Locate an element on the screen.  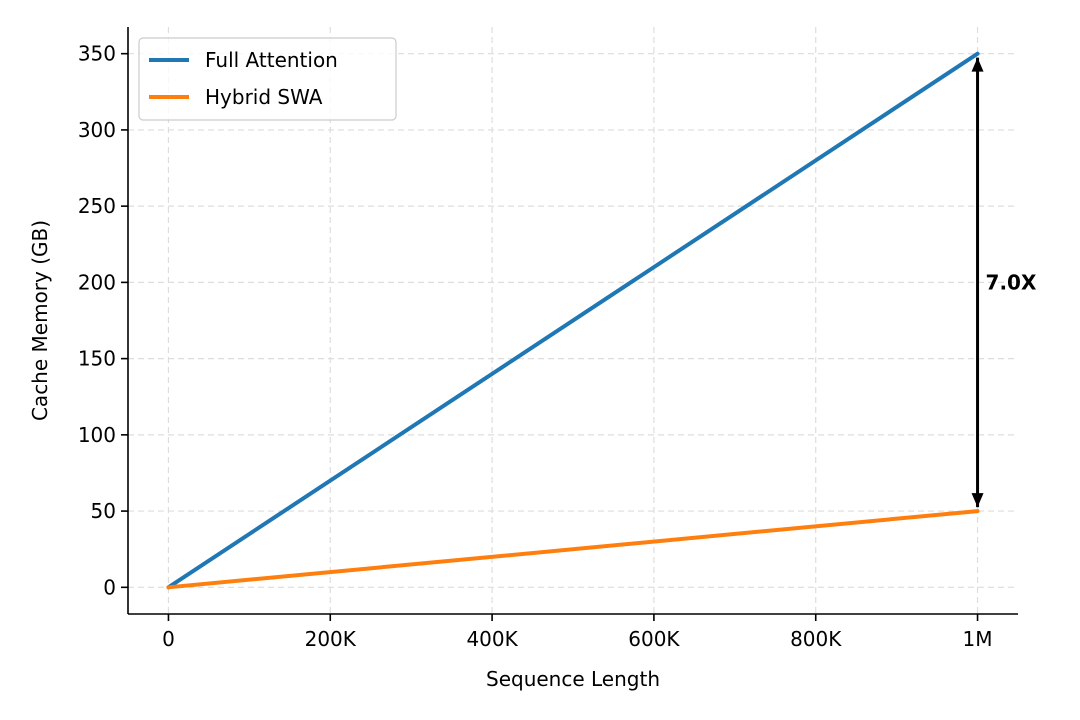
y-ticks: 0 50 100 150 200 250 300 350 is located at coordinates (103, 320).